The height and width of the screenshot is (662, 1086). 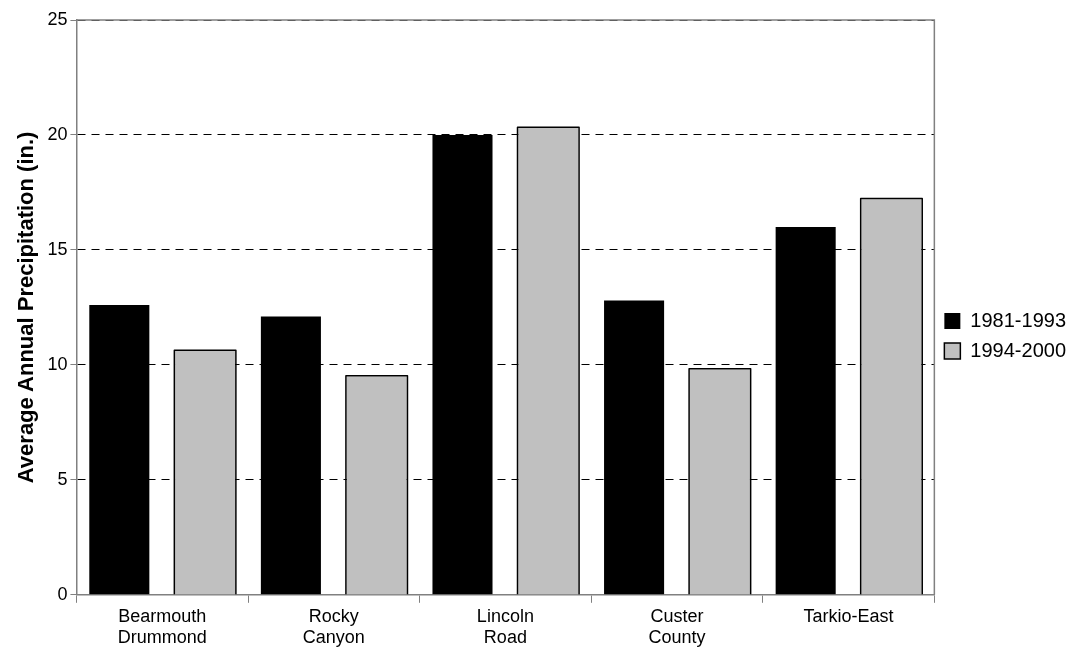 What do you see at coordinates (26, 307) in the screenshot?
I see `y-axis-title: Average Annual Precipitation (in.)` at bounding box center [26, 307].